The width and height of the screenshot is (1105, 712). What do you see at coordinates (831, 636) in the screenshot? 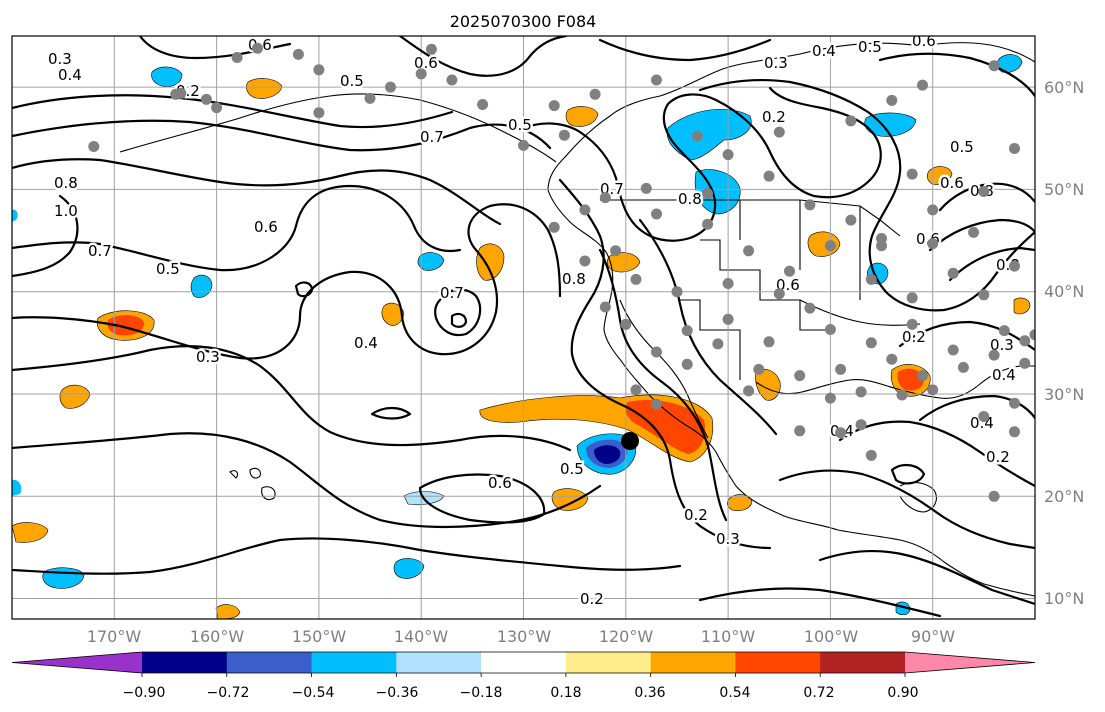
I see `lon-tick-label: 100°W` at bounding box center [831, 636].